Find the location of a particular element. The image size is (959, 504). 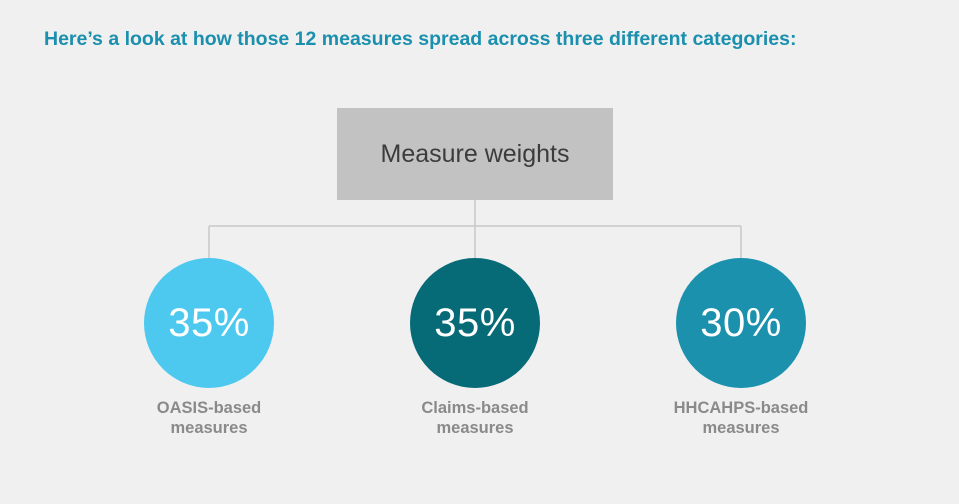

category-node-claims: 35% Claims-based measures is located at coordinates (475, 348).